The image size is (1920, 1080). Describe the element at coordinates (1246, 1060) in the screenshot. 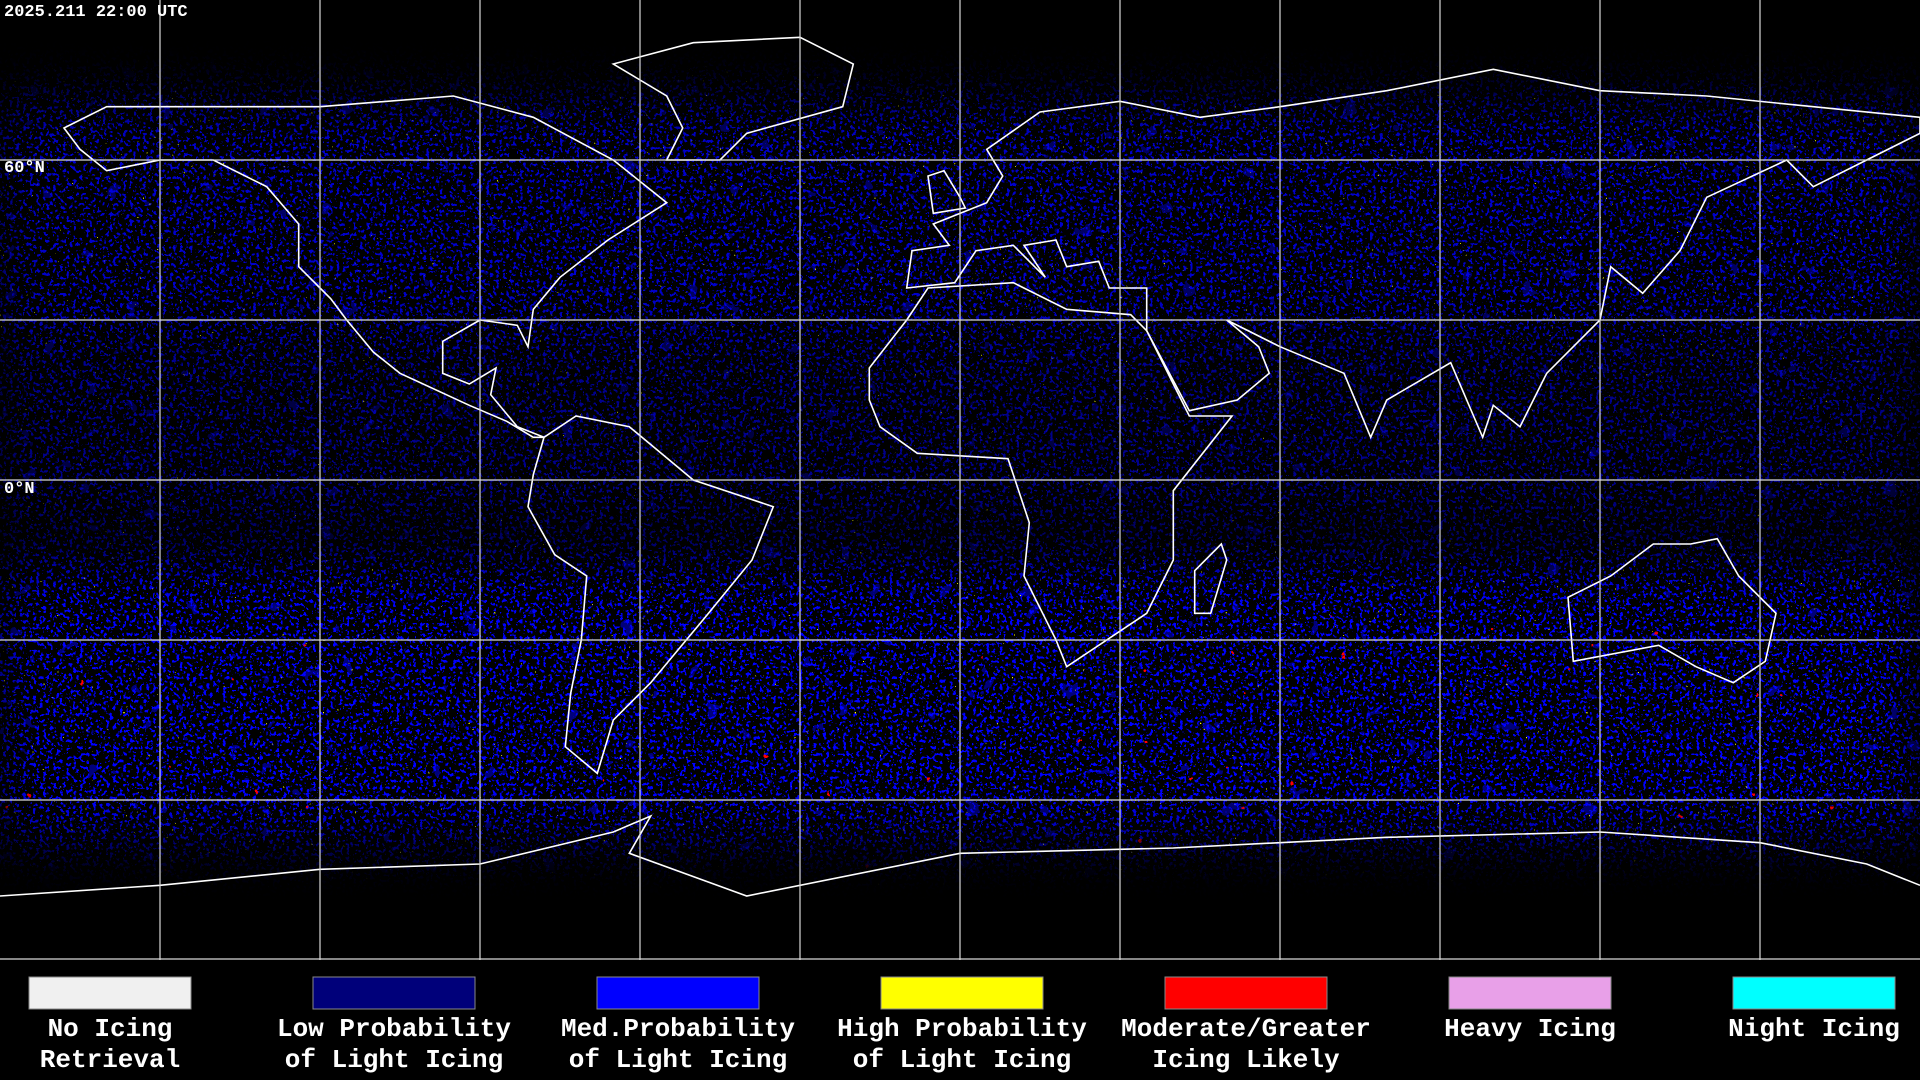

I see `legend-label: Icing Likely` at that location.